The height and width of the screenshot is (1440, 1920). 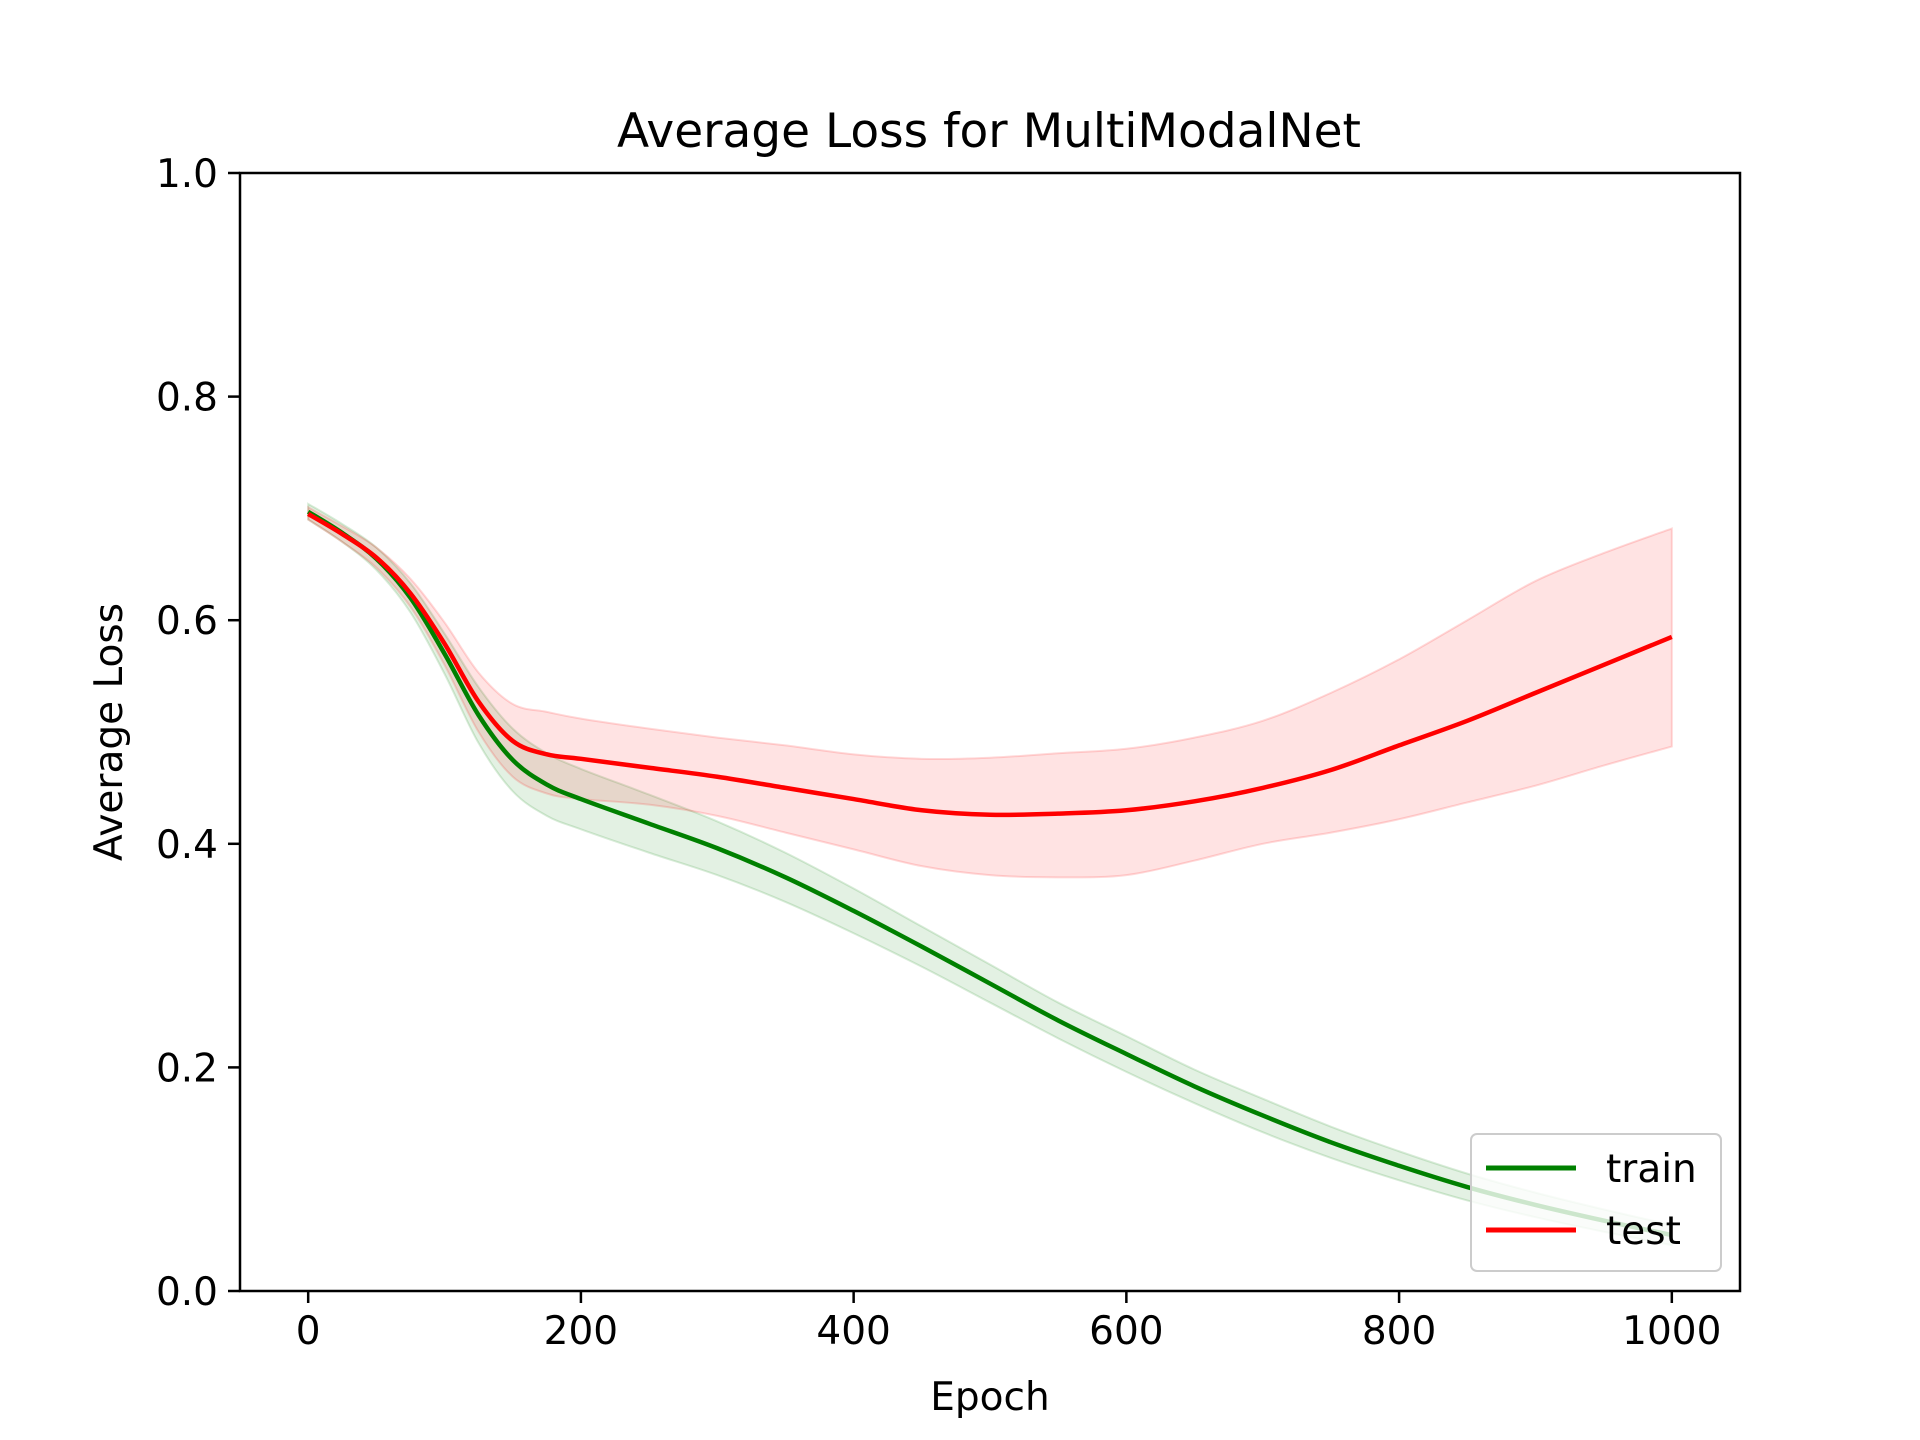 I want to click on y-tick-label: 0.4, so click(x=187, y=845).